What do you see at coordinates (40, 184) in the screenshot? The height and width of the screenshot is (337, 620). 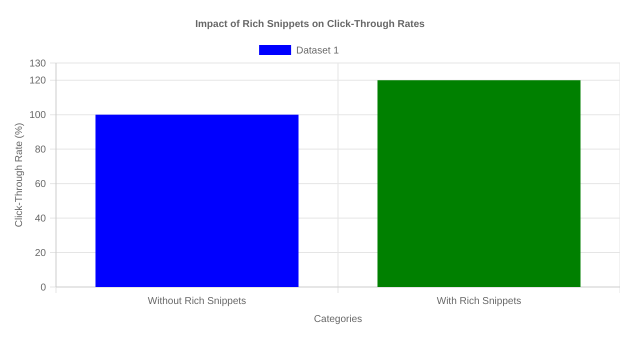 I see `y-tick-label: 60` at bounding box center [40, 184].